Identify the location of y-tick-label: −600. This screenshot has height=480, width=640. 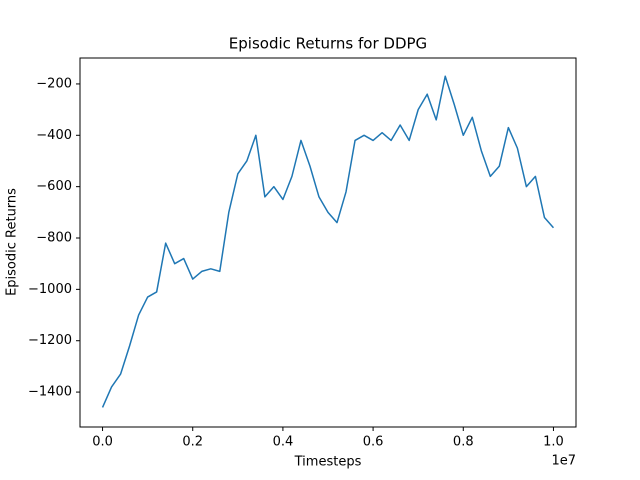
(54, 186).